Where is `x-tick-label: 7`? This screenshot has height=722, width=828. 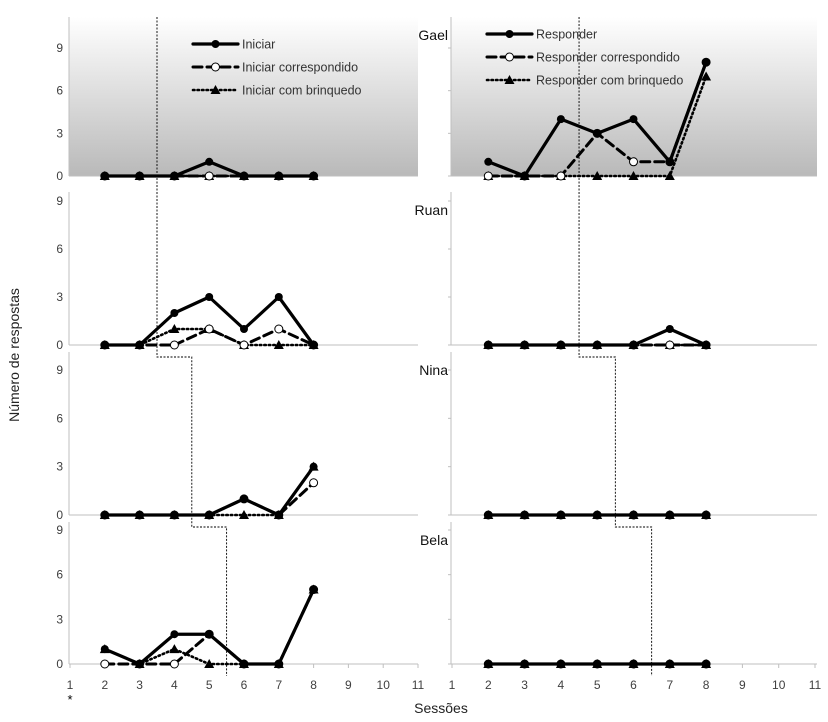 x-tick-label: 7 is located at coordinates (278, 685).